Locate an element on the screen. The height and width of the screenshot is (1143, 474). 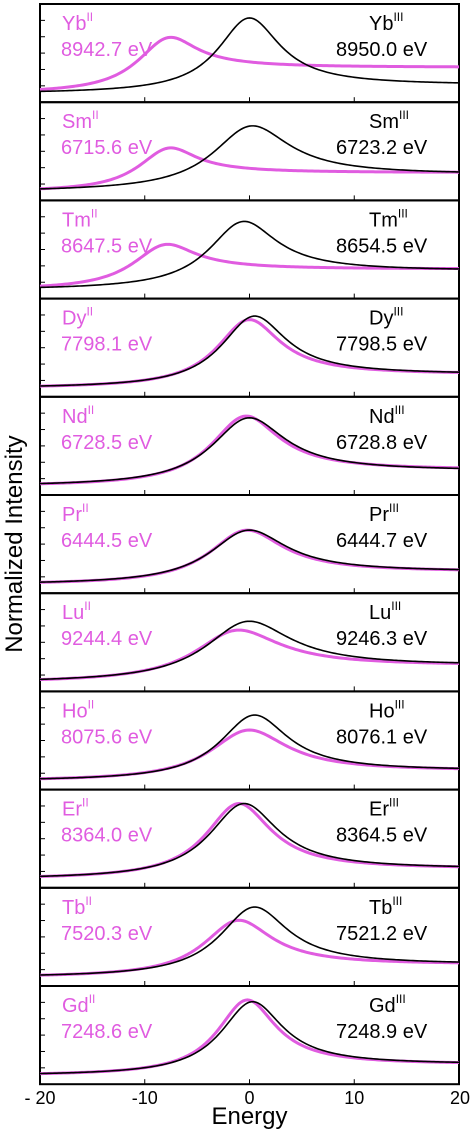
panel-lu: LuII 9244.4 eV LuIII 9246.3 eV is located at coordinates (249, 642).